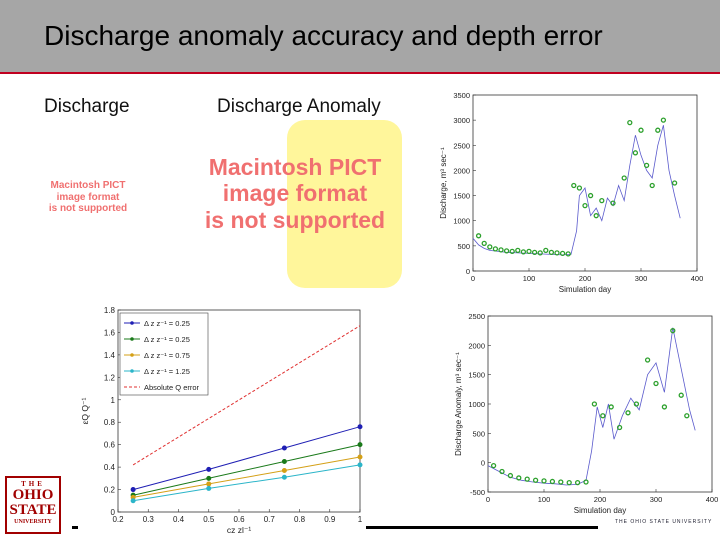  I want to click on y-tick-label: 3500, so click(461, 95).